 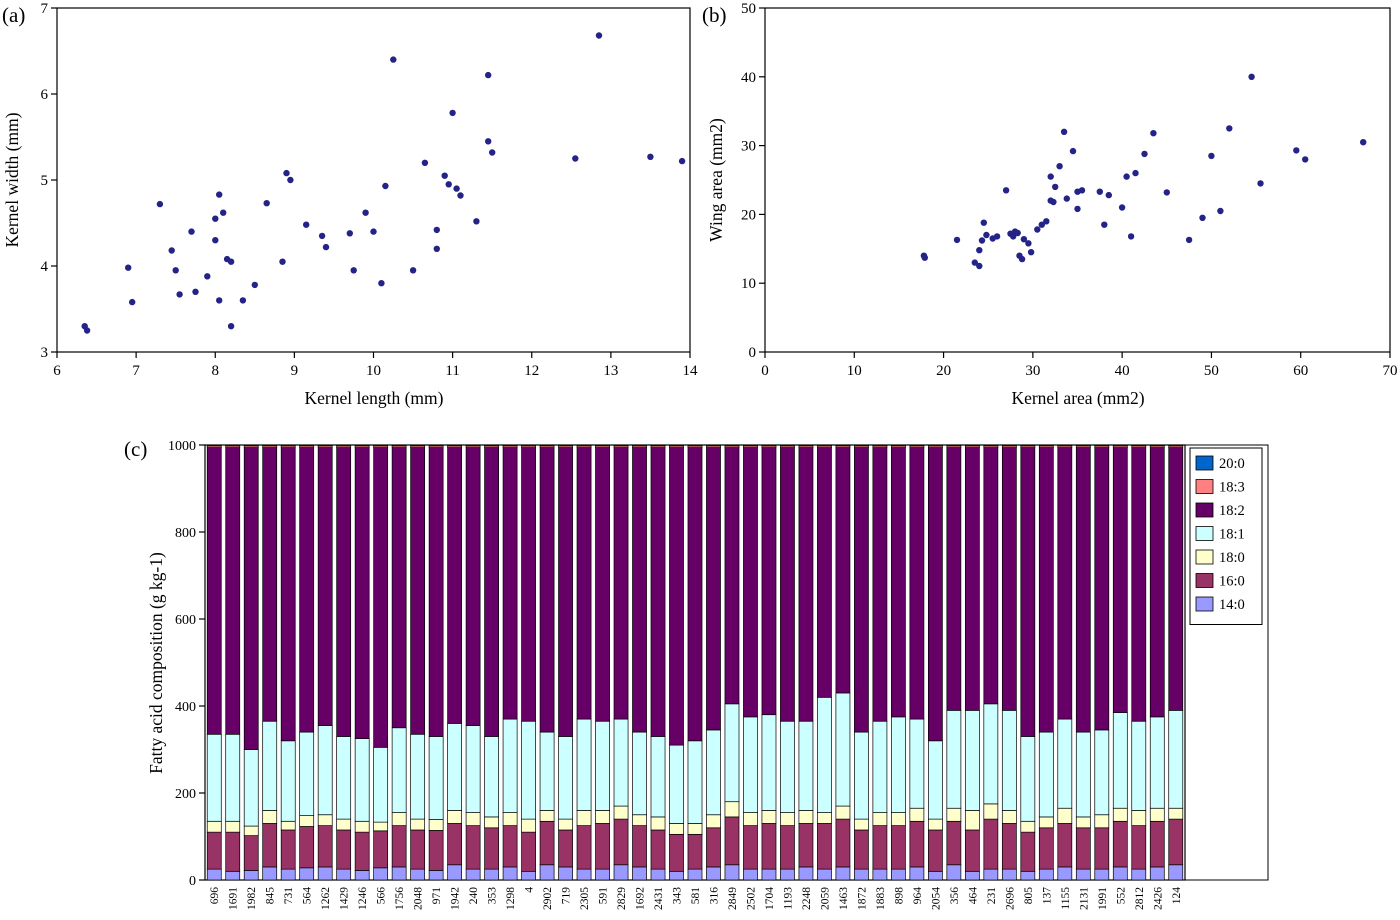 What do you see at coordinates (770, 898) in the screenshot?
I see `category-label: 1704` at bounding box center [770, 898].